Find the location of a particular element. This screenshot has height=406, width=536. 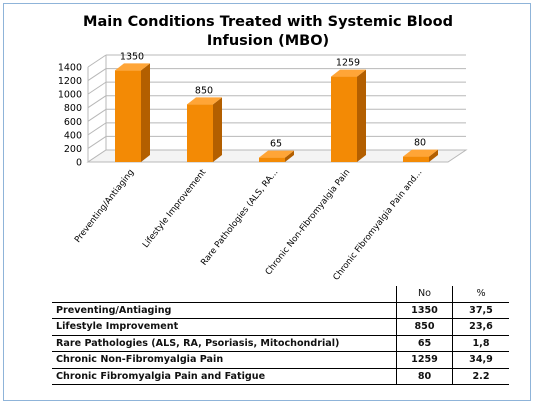

table-cell-no: 80 is located at coordinates (424, 376).